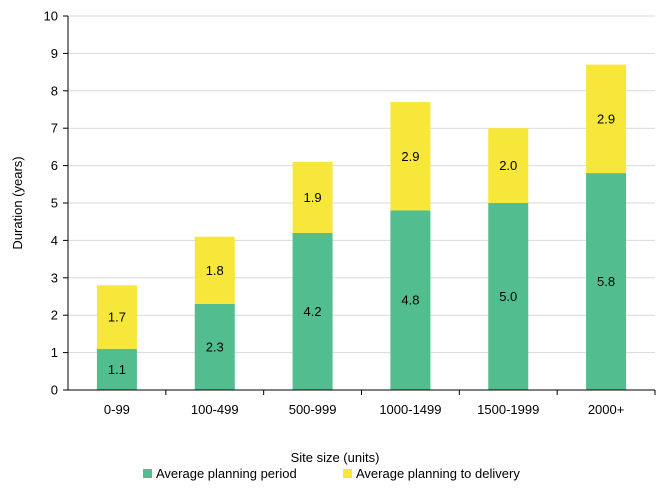 Image resolution: width=671 pixels, height=496 pixels. What do you see at coordinates (54, 128) in the screenshot?
I see `y-tick-label: 7` at bounding box center [54, 128].